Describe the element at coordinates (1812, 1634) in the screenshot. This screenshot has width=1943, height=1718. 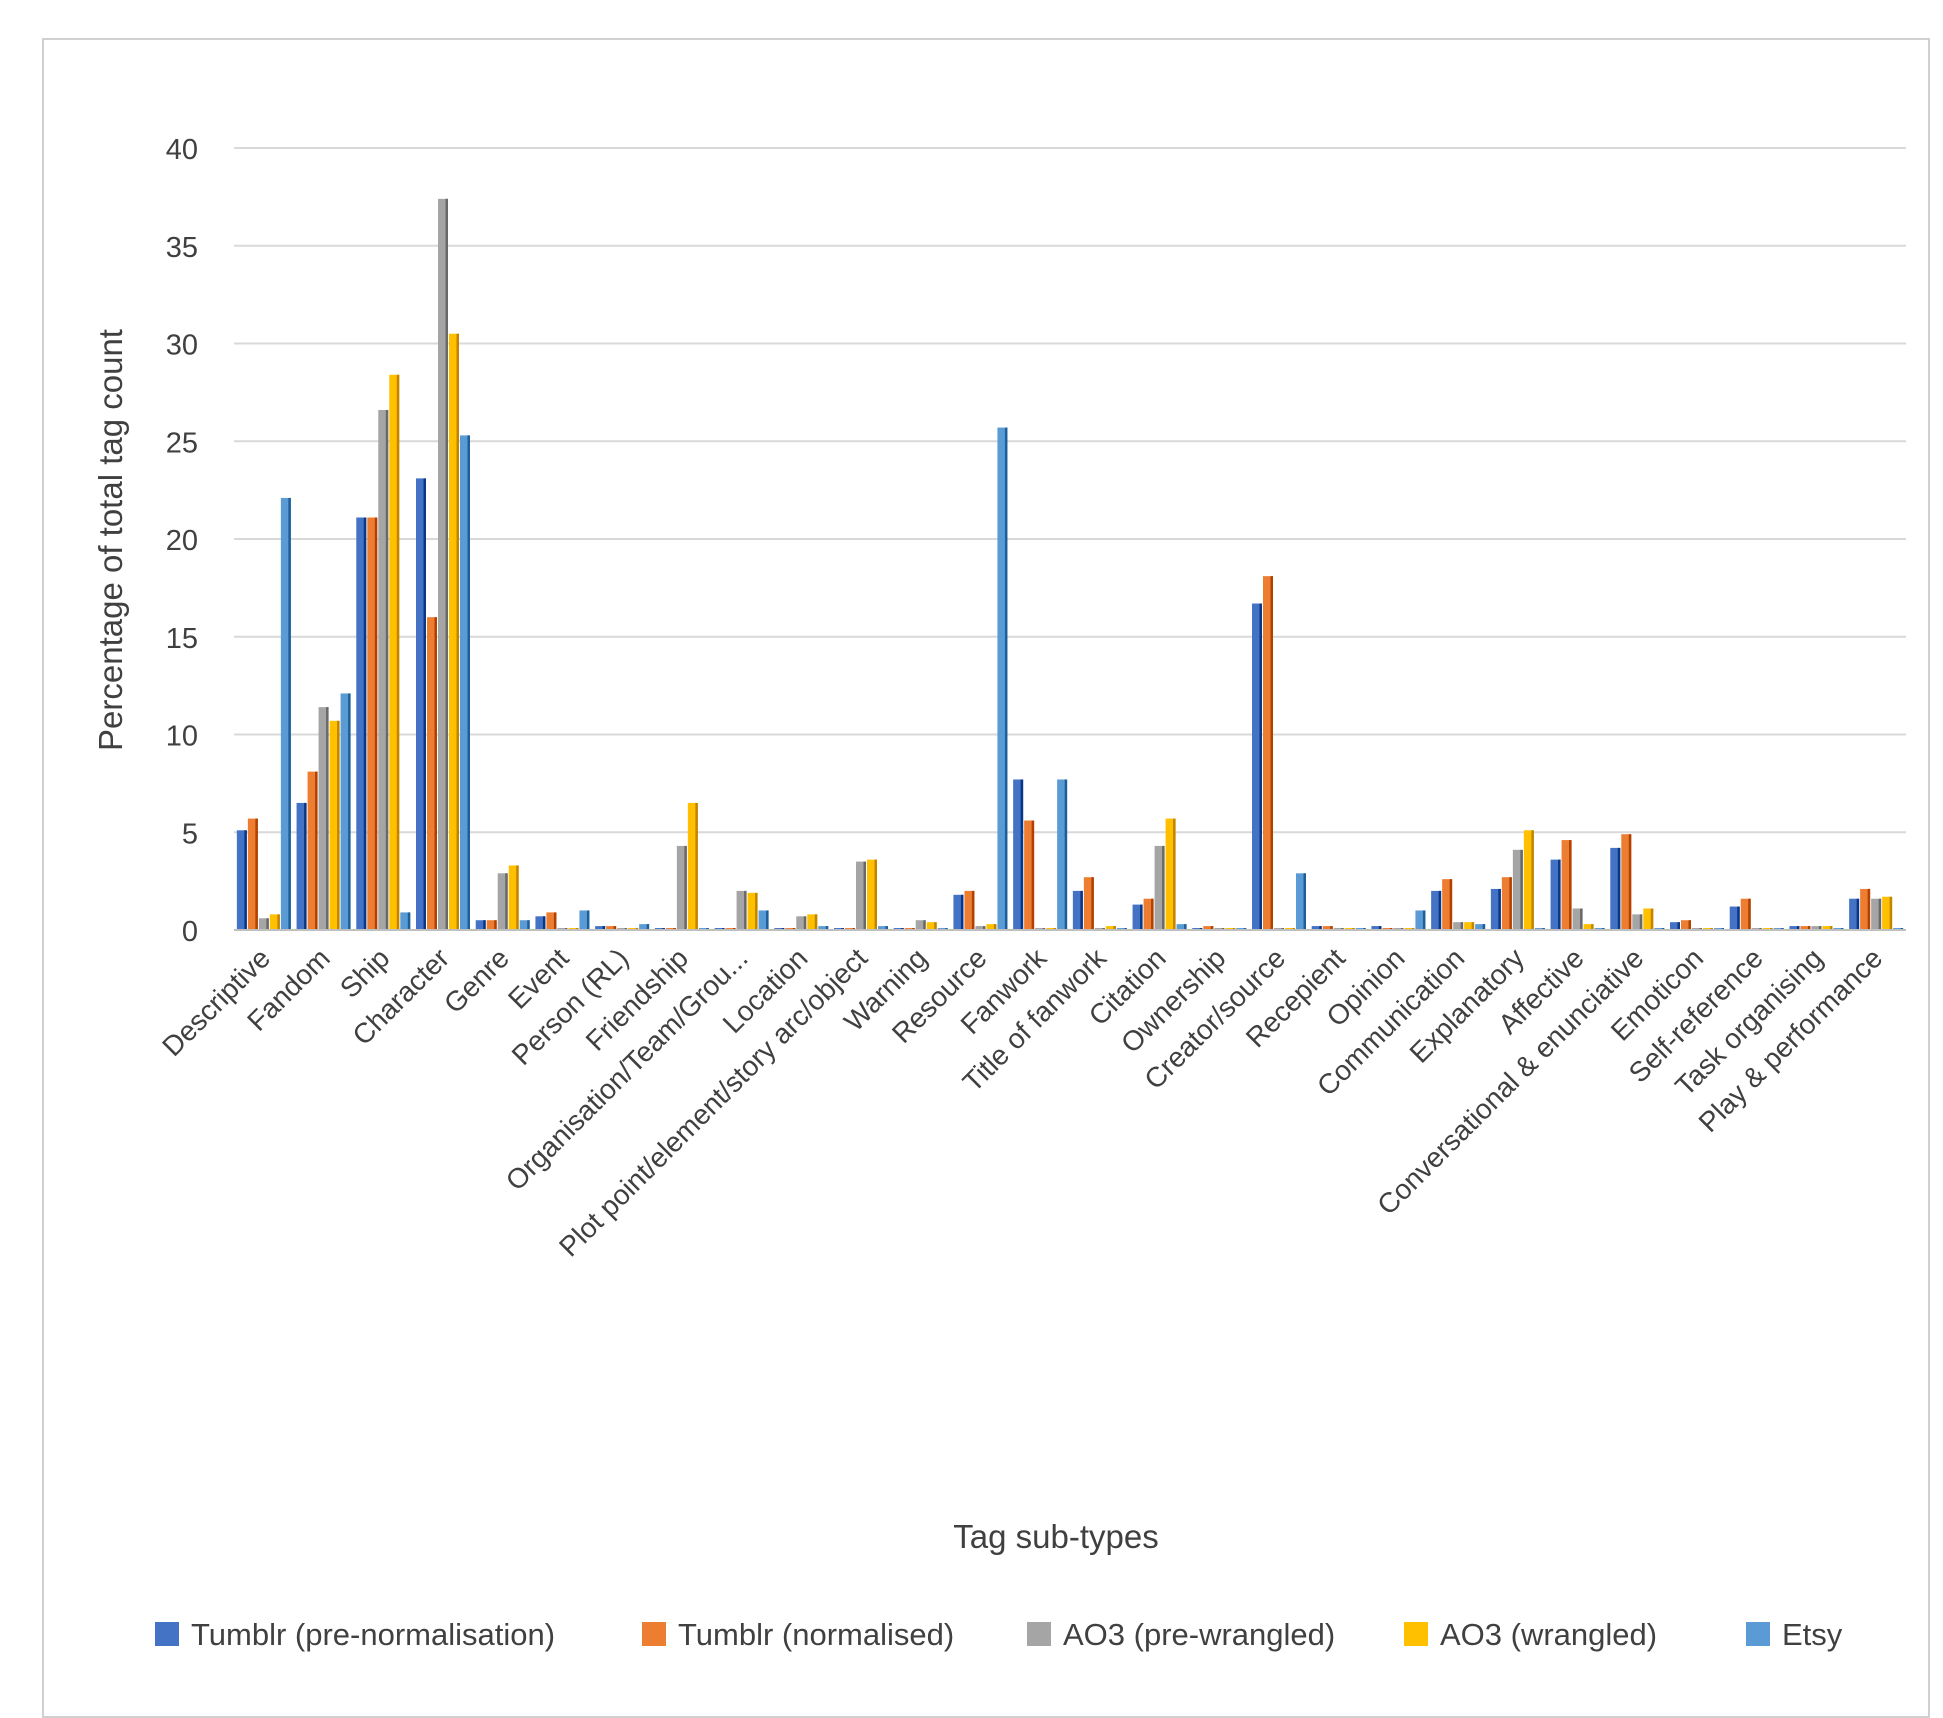
I see `legend-label: Etsy` at that location.